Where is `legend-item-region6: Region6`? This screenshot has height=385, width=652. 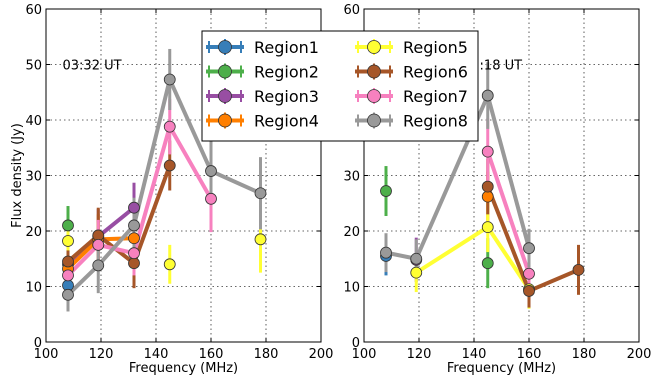
legend-item-region6: Region6 is located at coordinates (411, 72).